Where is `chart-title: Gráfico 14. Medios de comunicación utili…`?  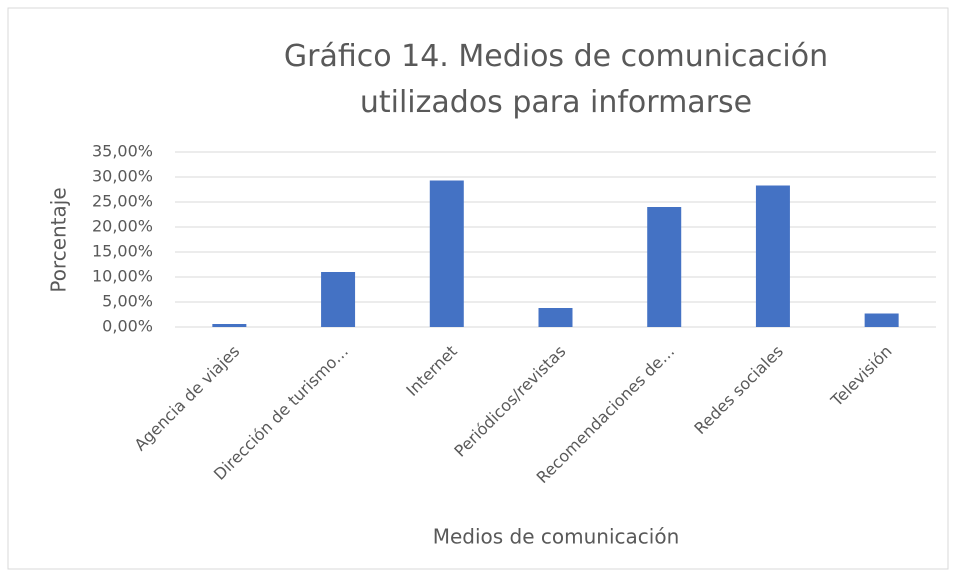
chart-title: Gráfico 14. Medios de comunicación utili… is located at coordinates (556, 79).